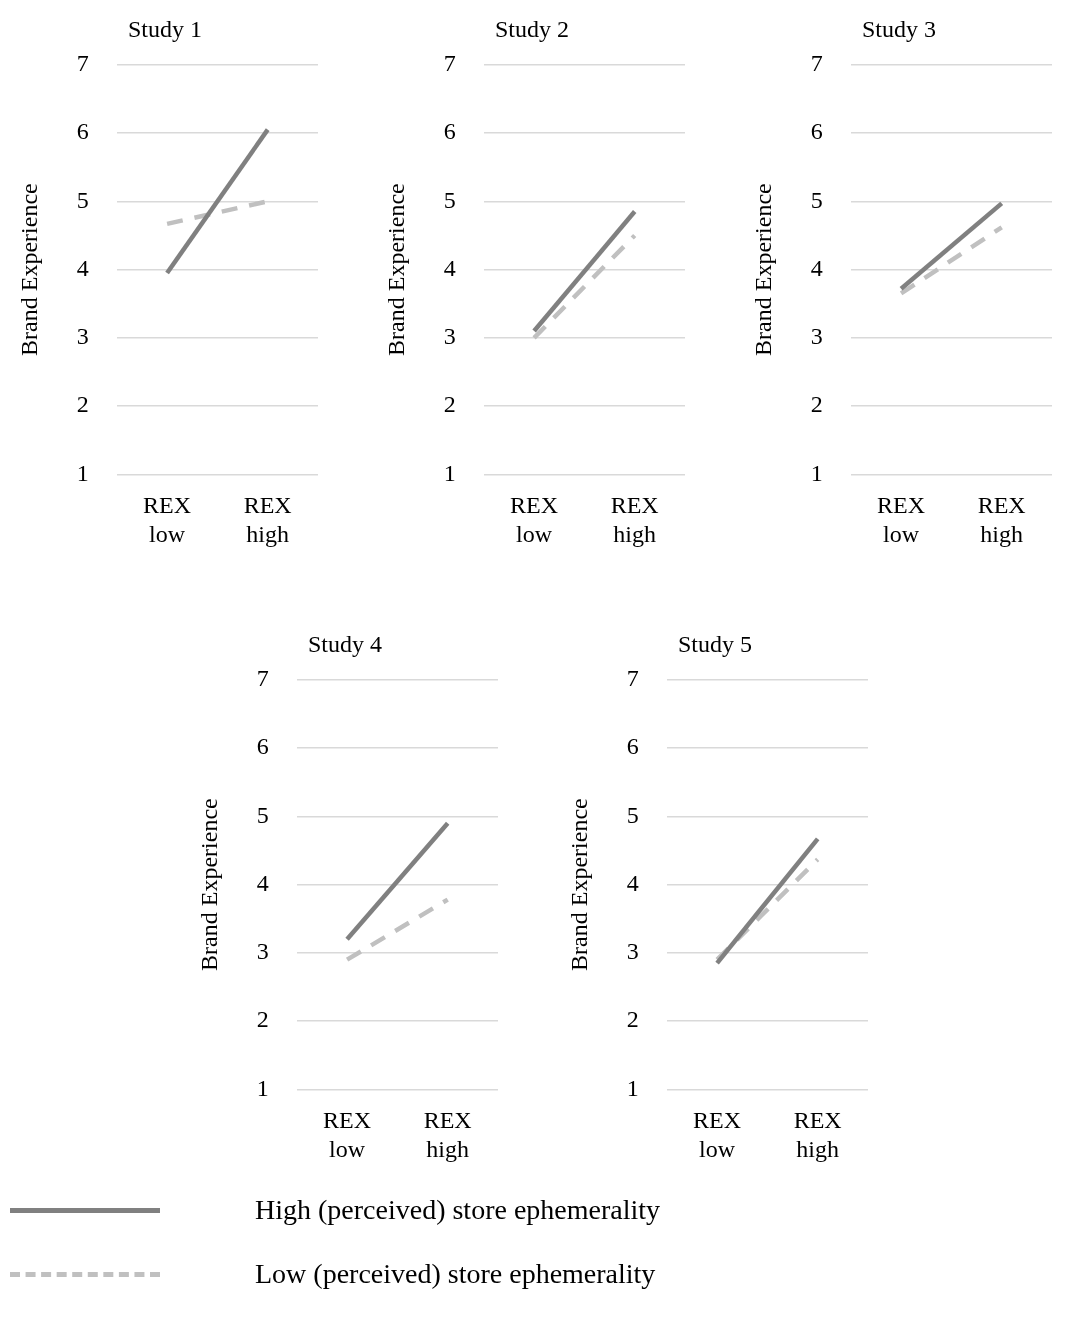  I want to click on text: Low (perceived) store ephemerality, so click(455, 1274).